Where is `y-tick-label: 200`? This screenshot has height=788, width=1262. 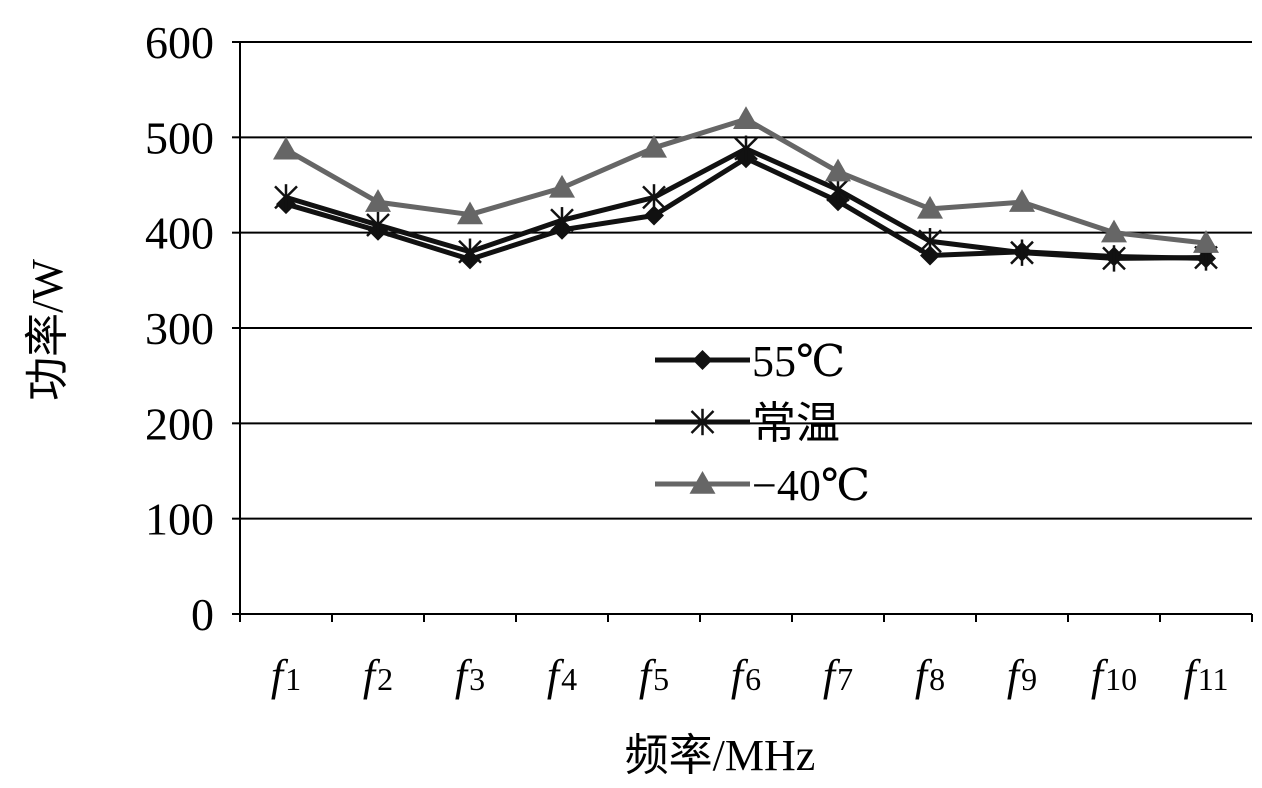
y-tick-label: 200 is located at coordinates (179, 423).